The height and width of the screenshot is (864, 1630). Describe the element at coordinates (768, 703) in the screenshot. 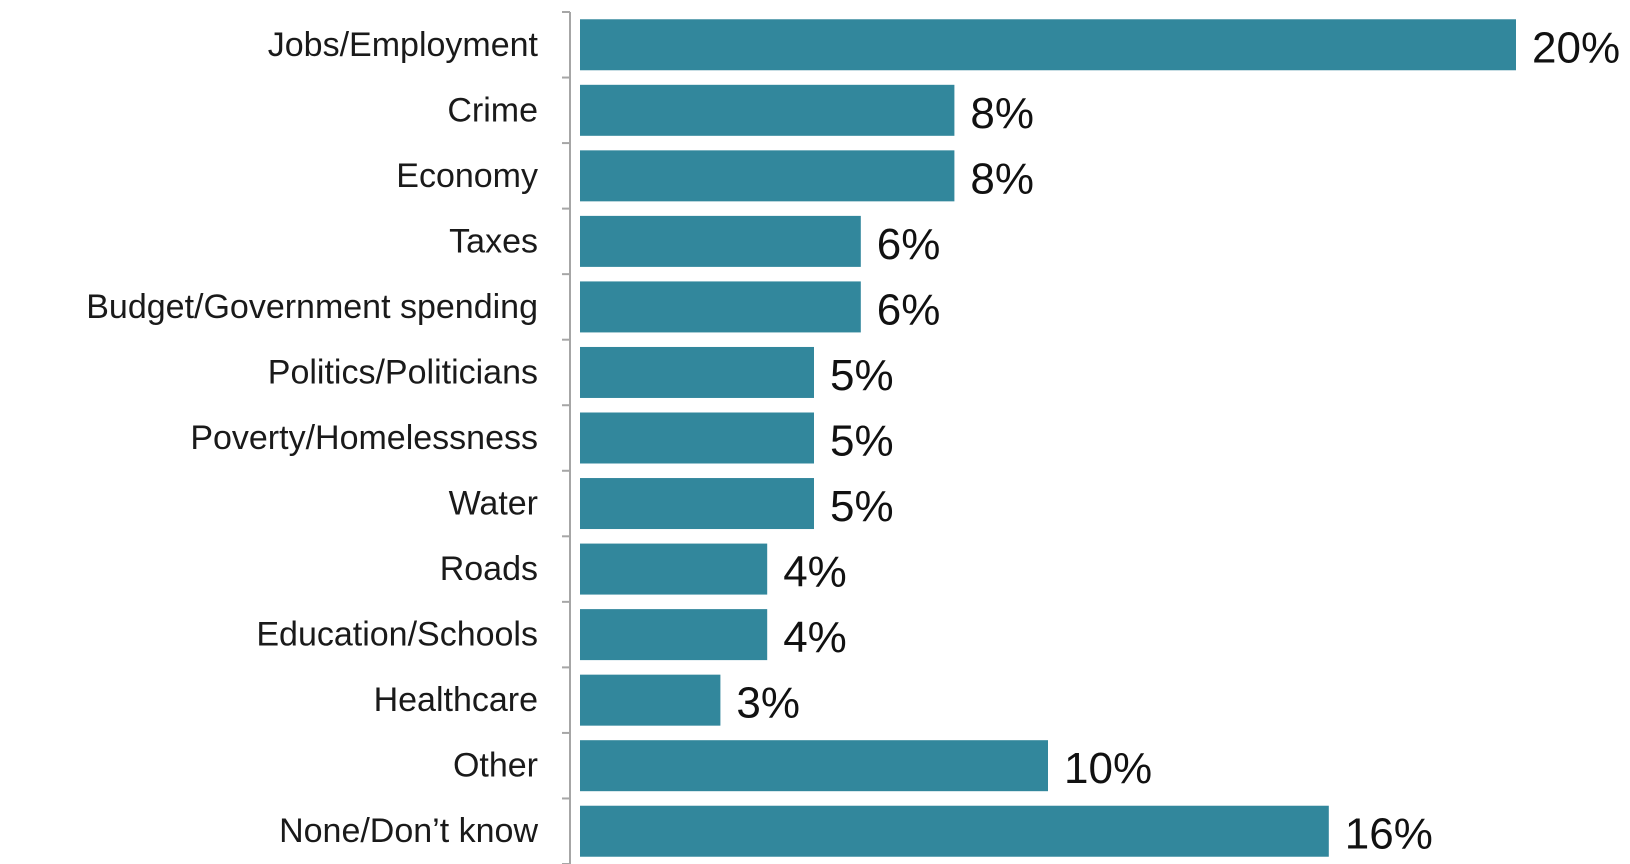

I see `data-label: 3%` at that location.